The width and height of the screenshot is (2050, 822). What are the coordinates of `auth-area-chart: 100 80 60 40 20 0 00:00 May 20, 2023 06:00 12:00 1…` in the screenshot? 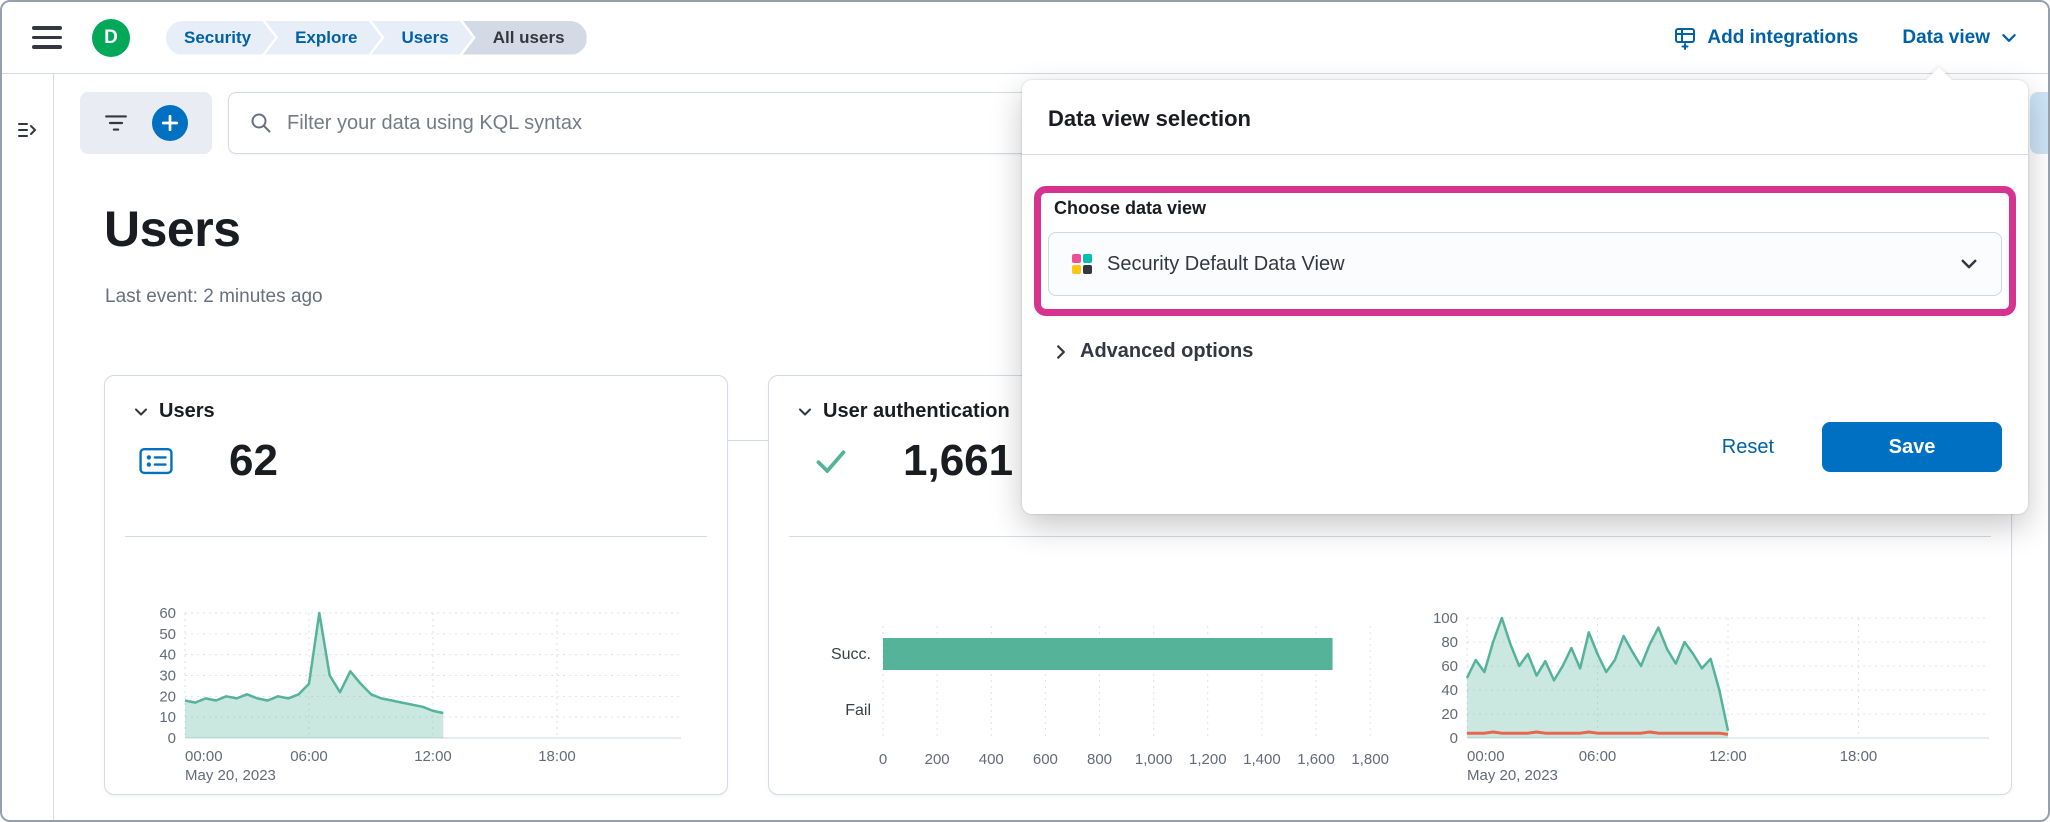 It's located at (1709, 697).